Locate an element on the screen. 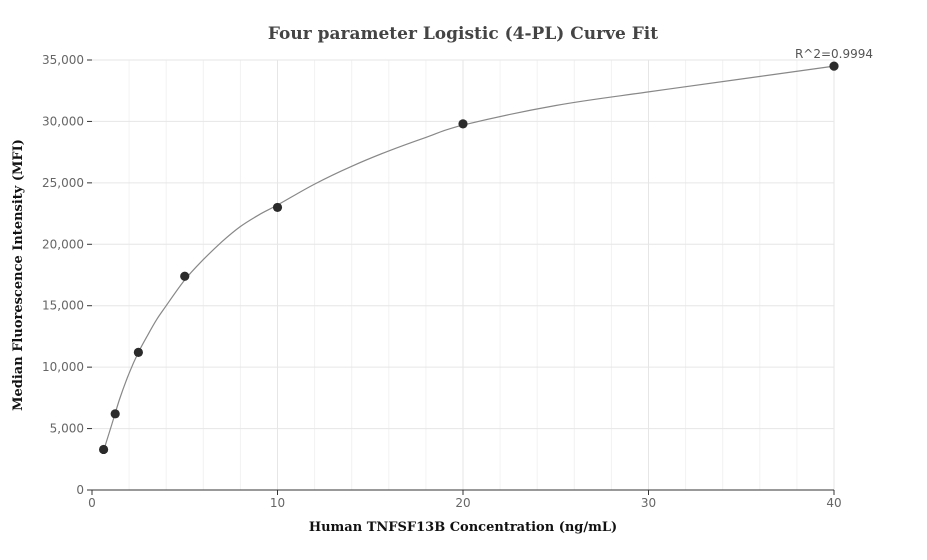 This screenshot has width=927, height=560. x-axis-ticks: 0 10 20 30 40 is located at coordinates (465, 500).